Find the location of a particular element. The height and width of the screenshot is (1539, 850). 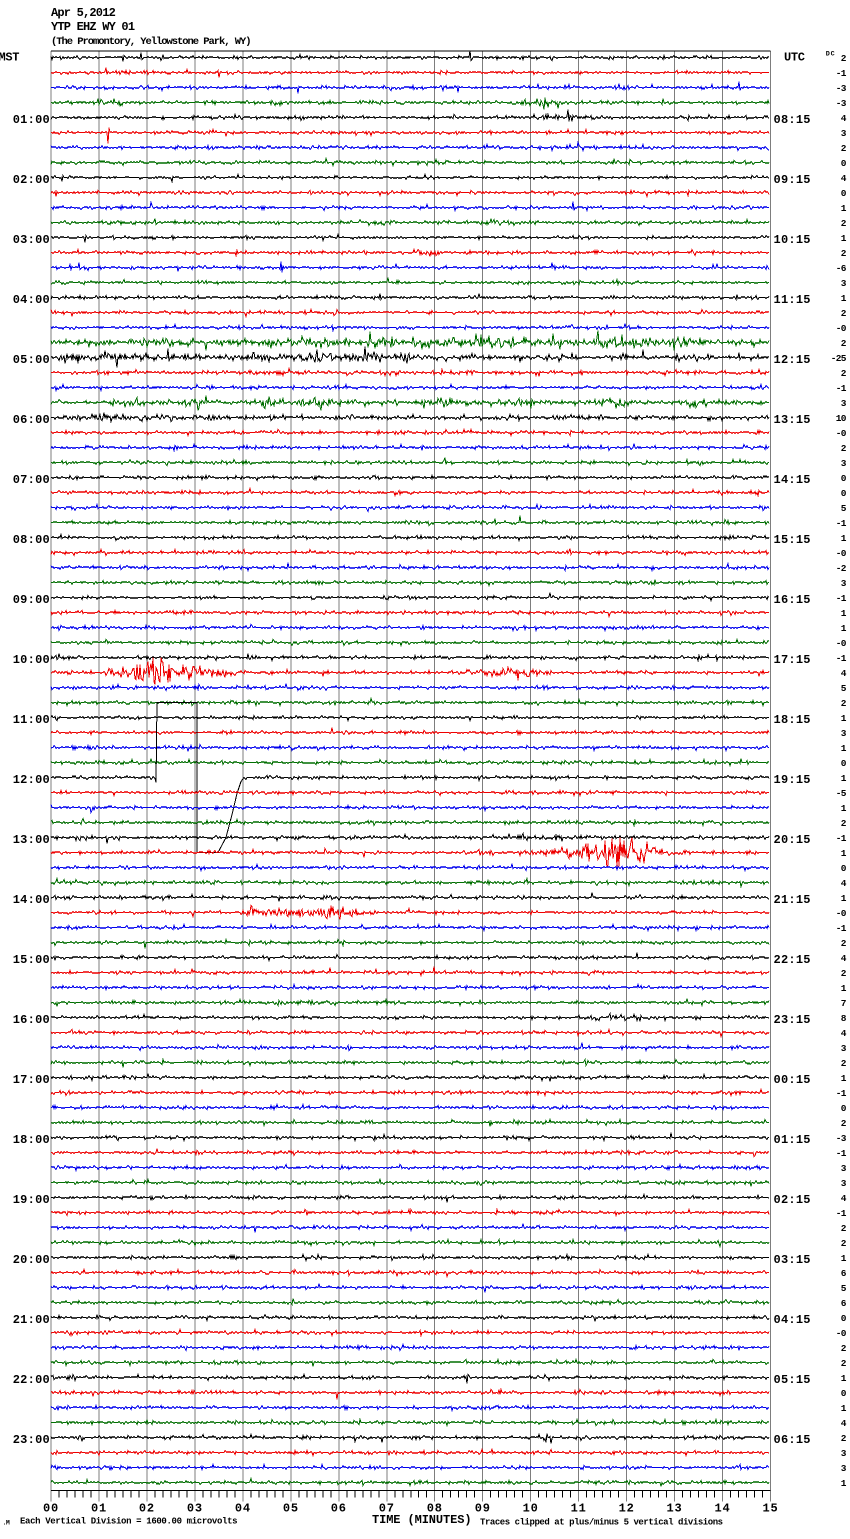

svg-text: 13:00 is located at coordinates (31, 840).